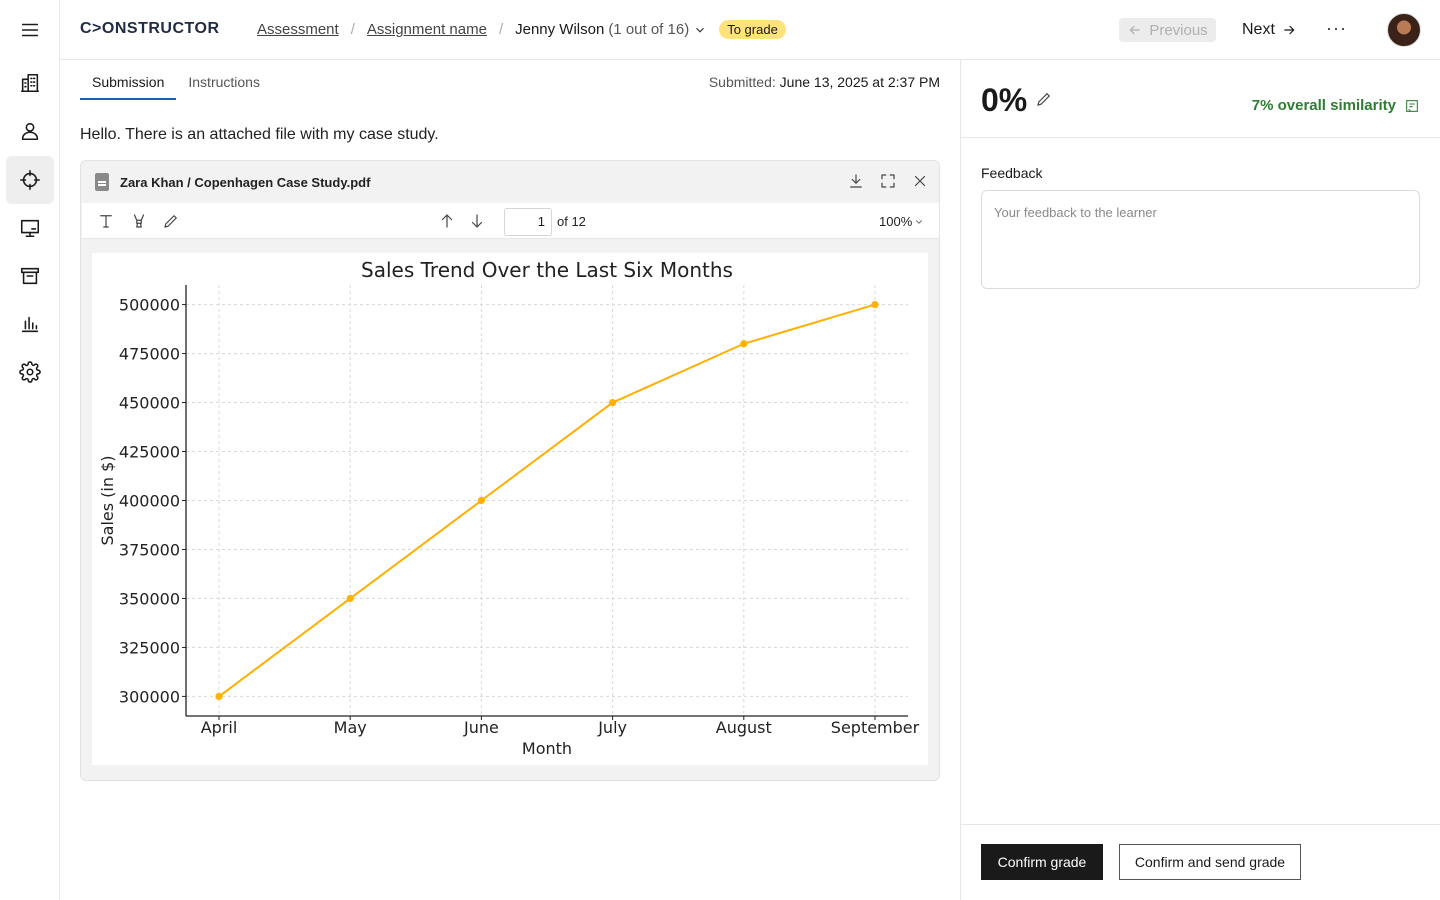  What do you see at coordinates (149, 354) in the screenshot?
I see `y-tick-label: 475000` at bounding box center [149, 354].